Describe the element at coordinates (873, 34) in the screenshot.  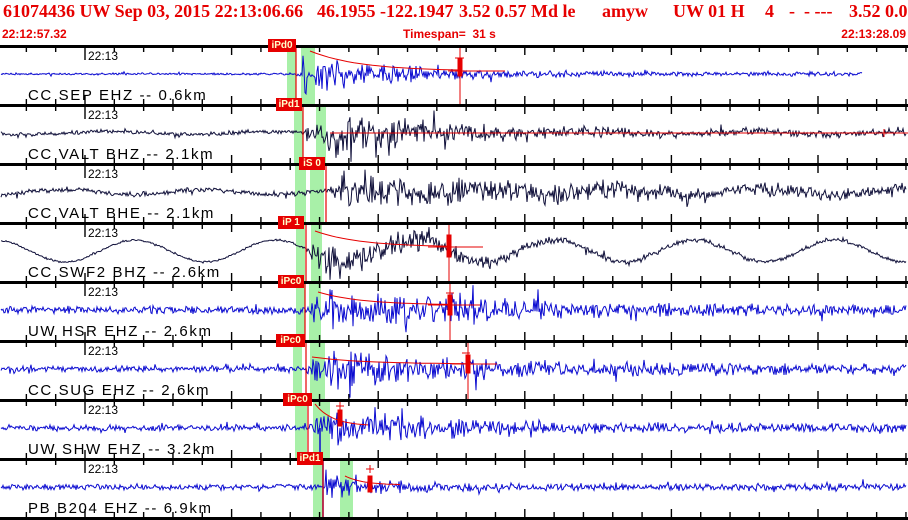
I see `window-end-time: 22:13:28.09` at that location.